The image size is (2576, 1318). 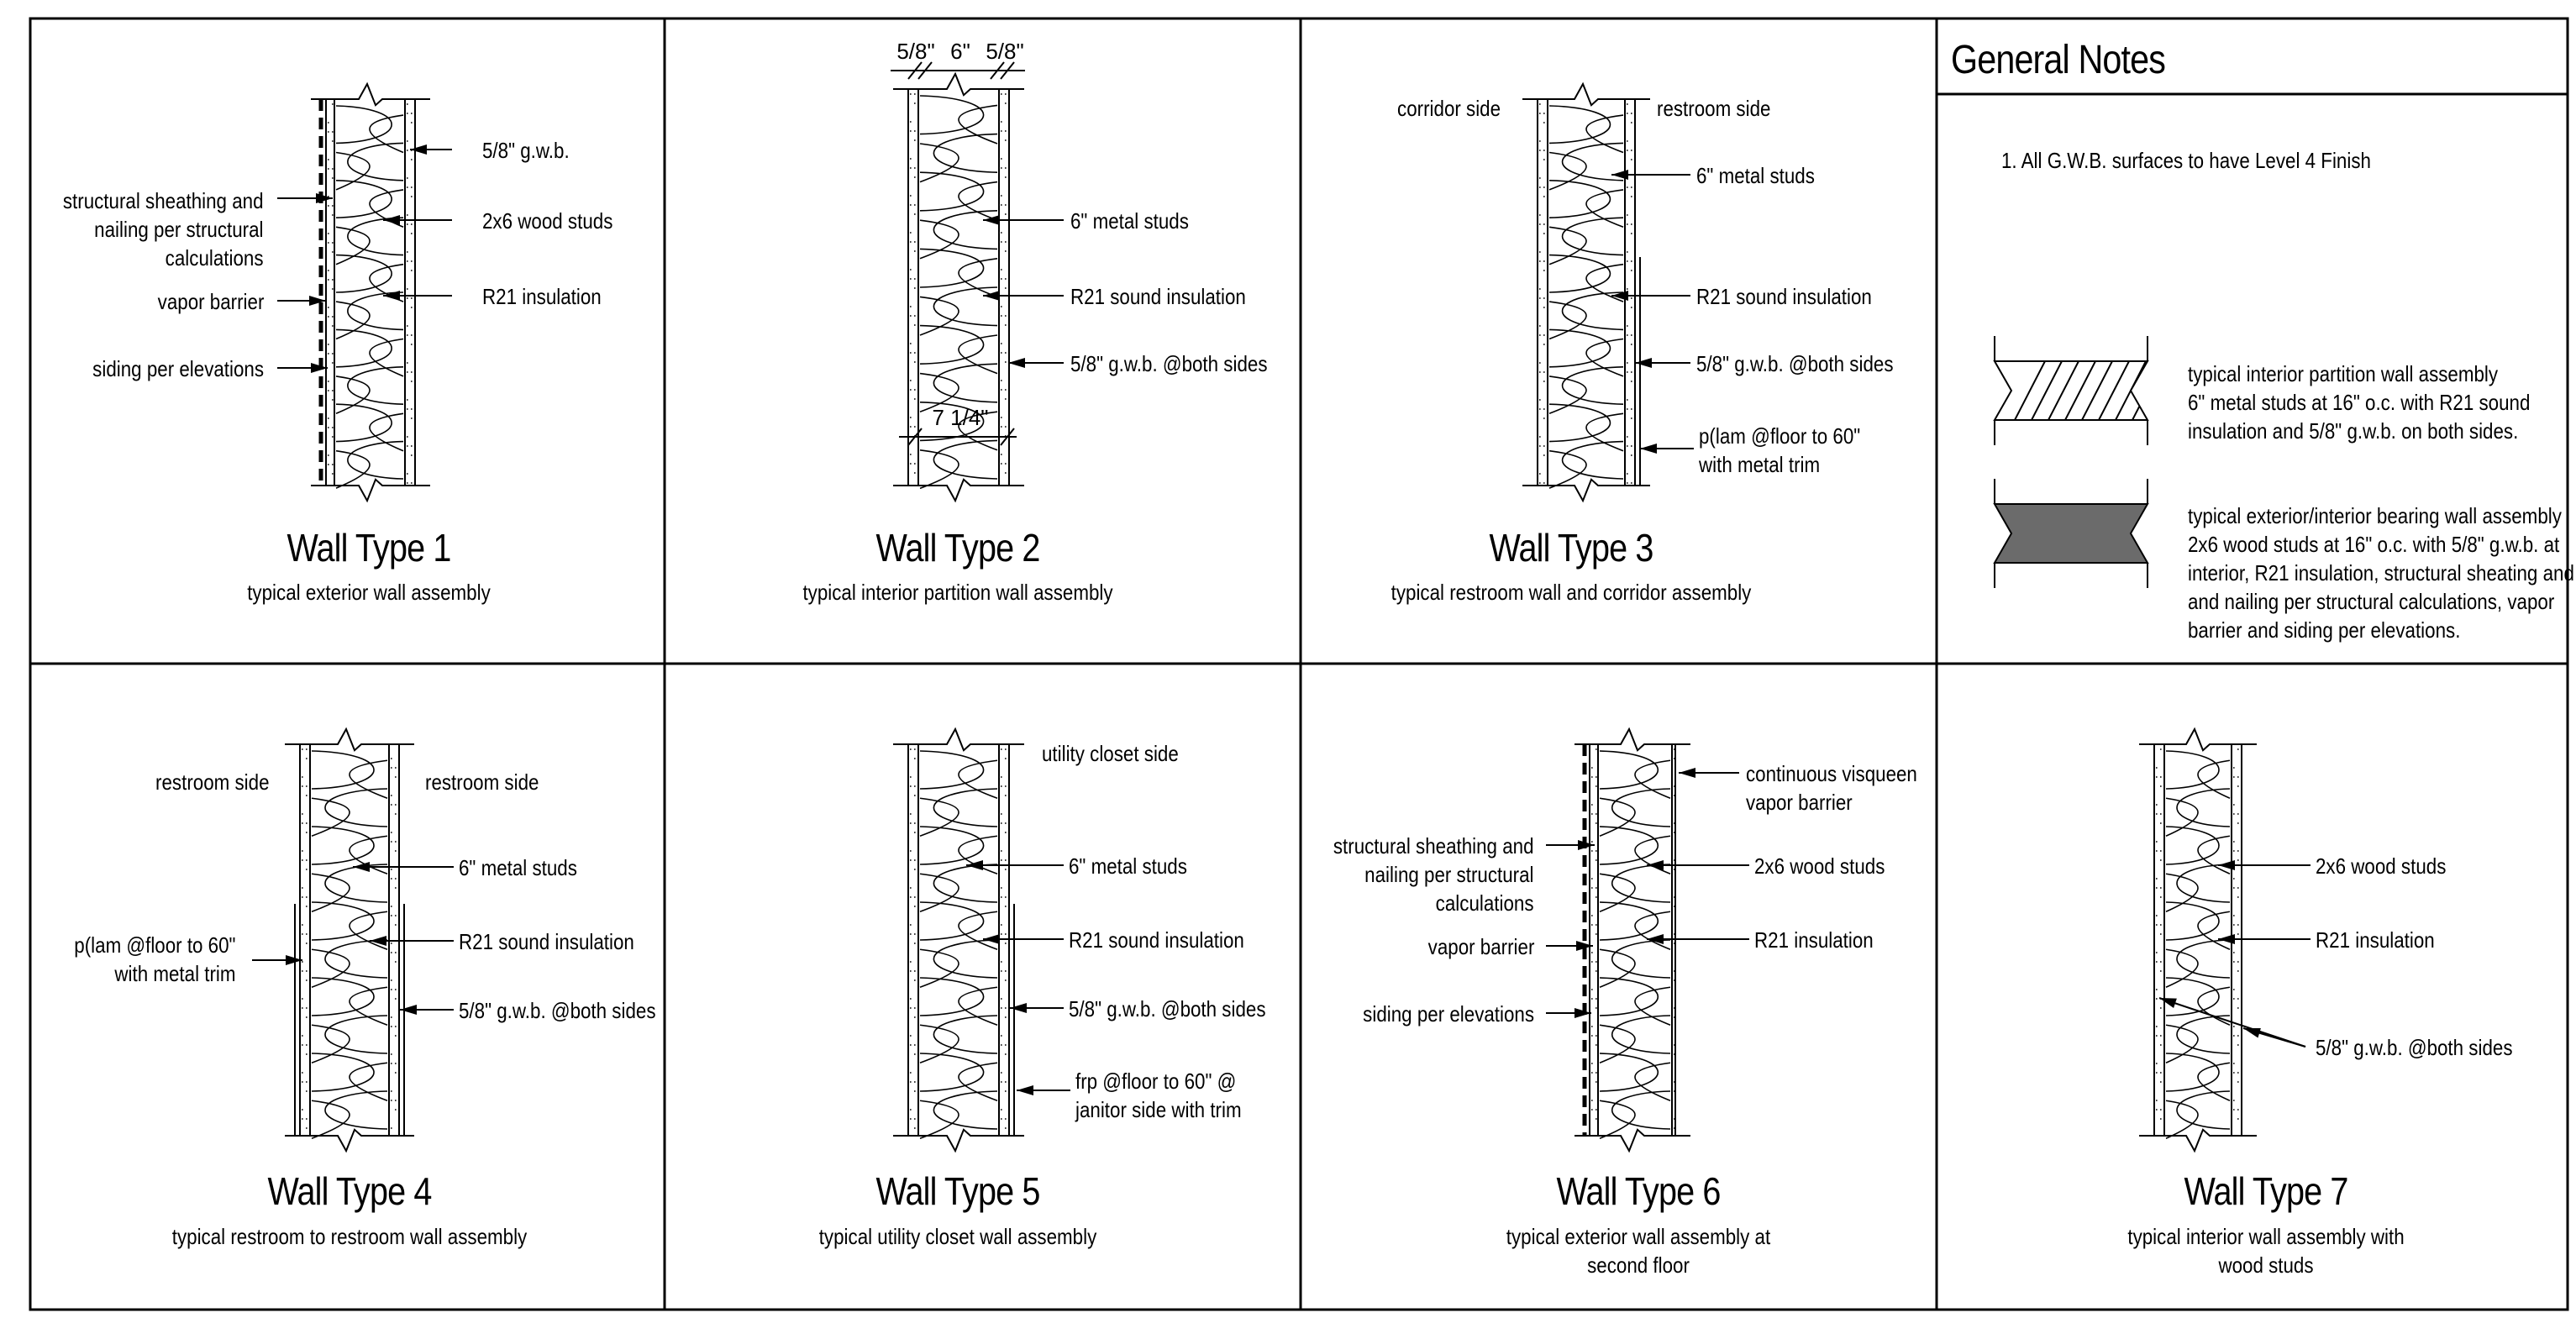 What do you see at coordinates (369, 548) in the screenshot?
I see `wall-type-1-title: Wall Type 1` at bounding box center [369, 548].